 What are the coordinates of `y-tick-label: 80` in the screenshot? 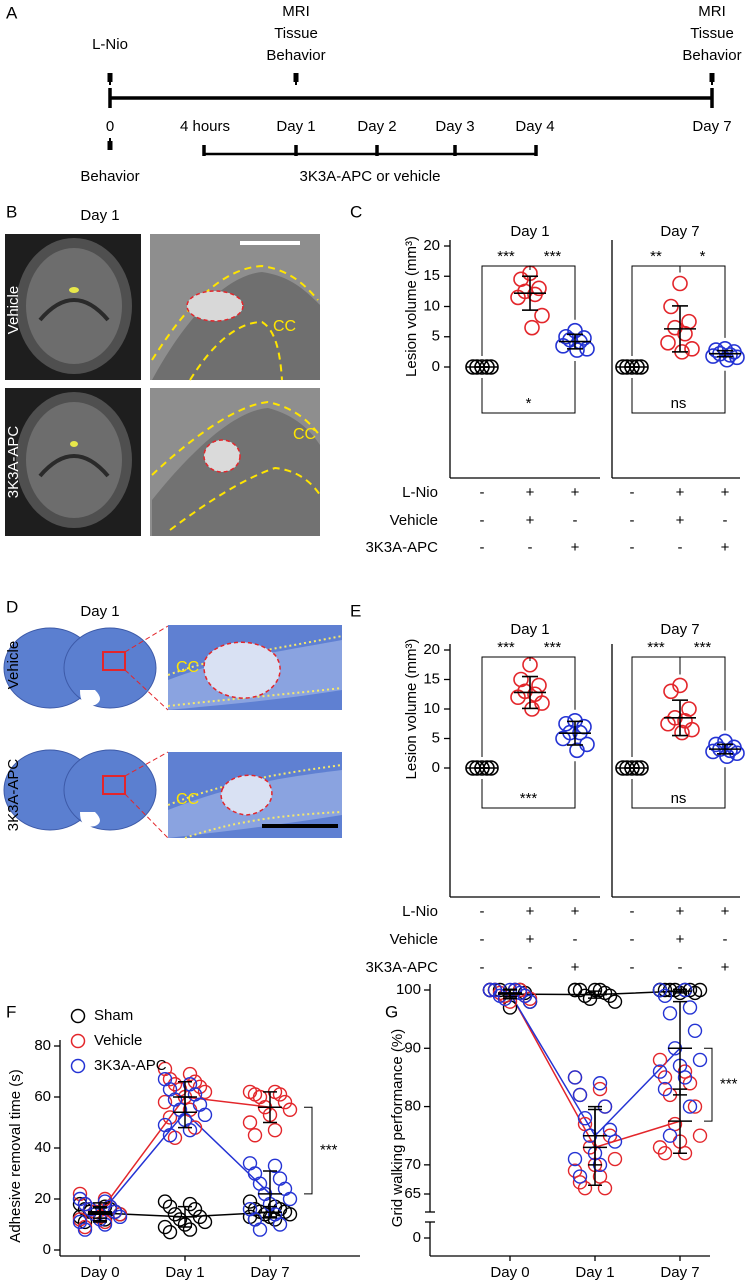 It's located at (42, 1045).